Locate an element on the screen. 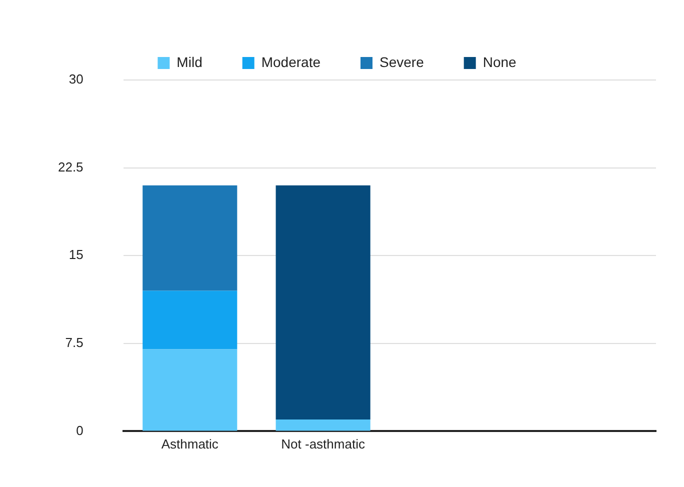  y-tick-label: 0 is located at coordinates (80, 430).